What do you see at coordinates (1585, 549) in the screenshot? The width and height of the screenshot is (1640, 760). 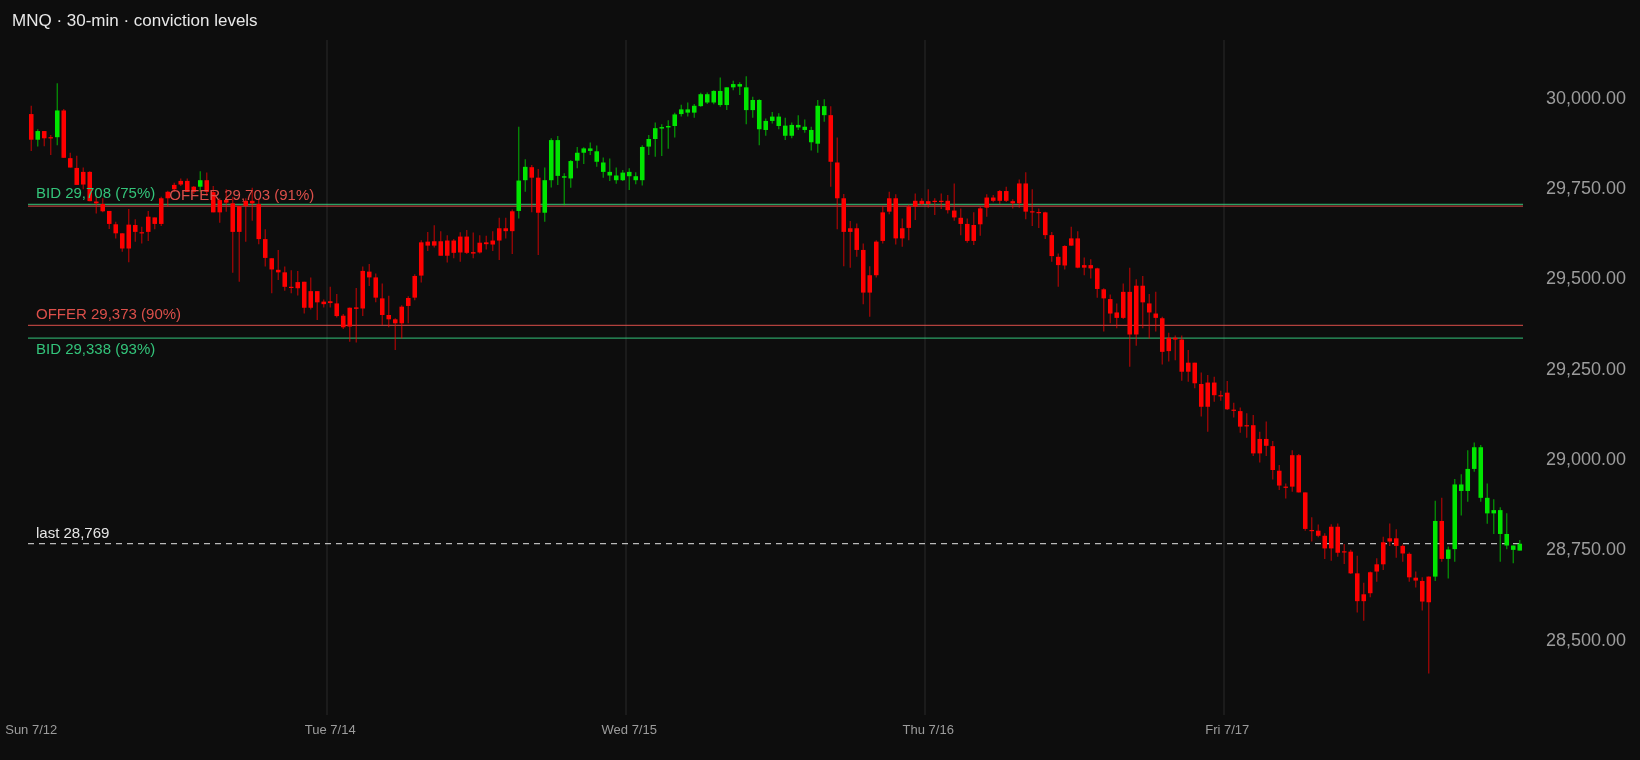 I see `y-tick-label: 28,750.00` at bounding box center [1585, 549].